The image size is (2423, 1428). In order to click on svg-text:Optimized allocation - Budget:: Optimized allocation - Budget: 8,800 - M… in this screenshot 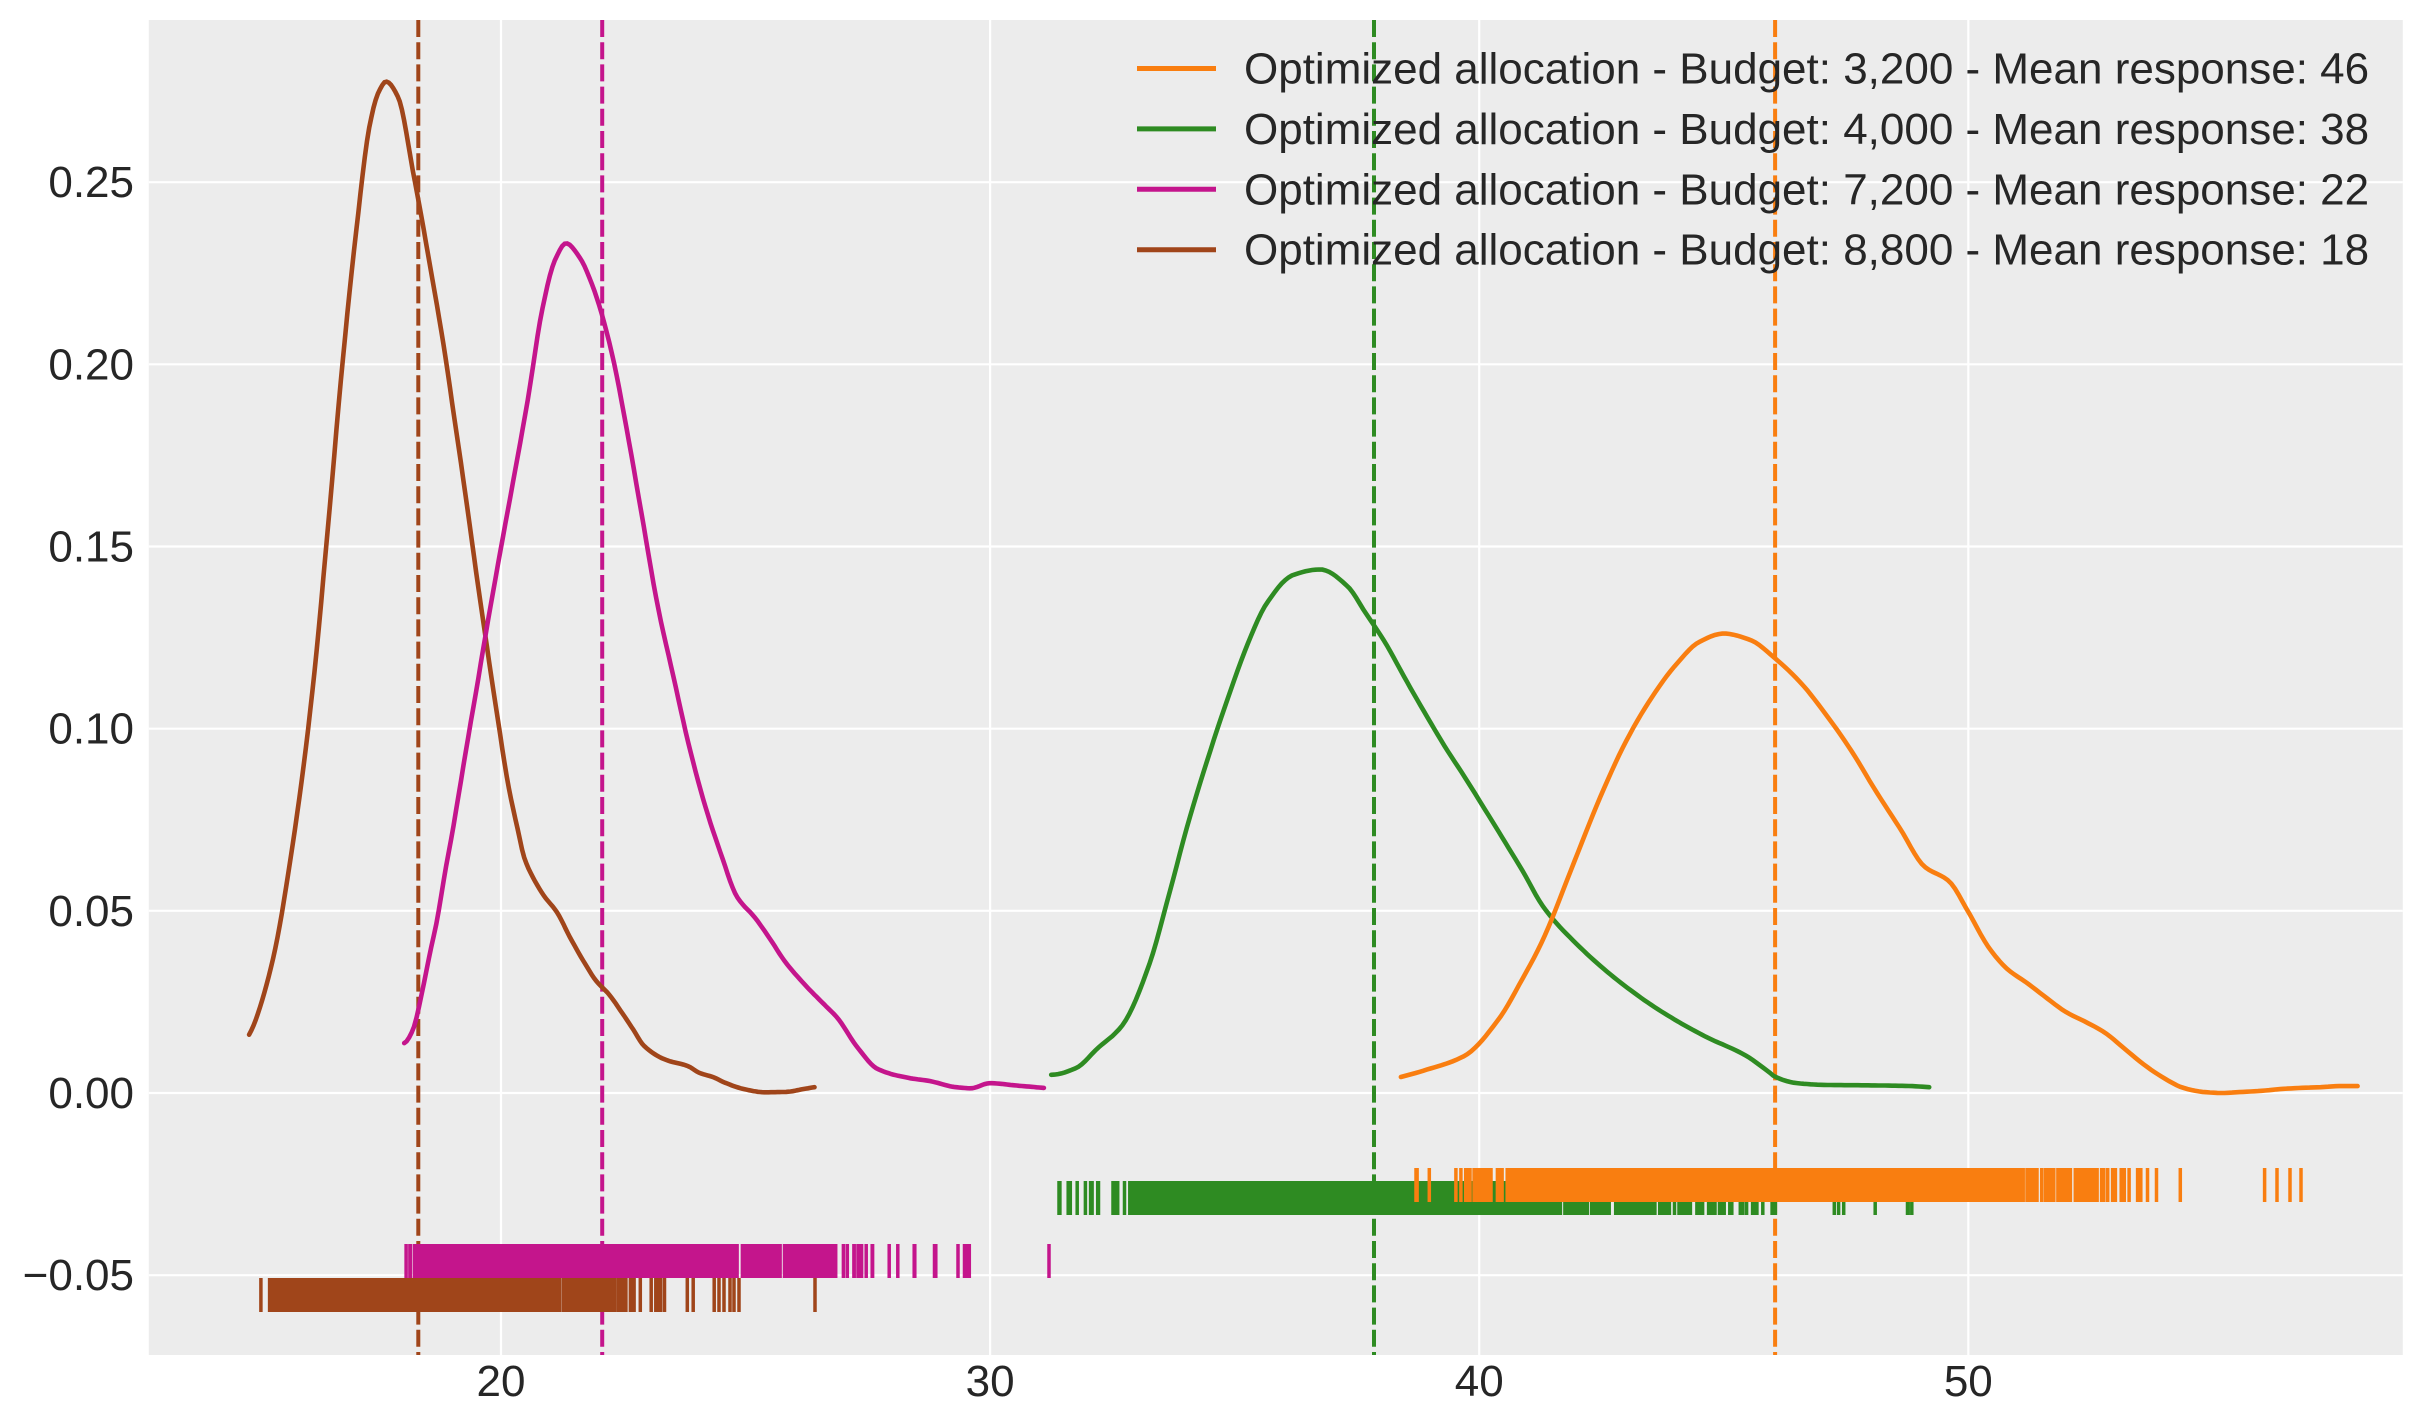, I will do `click(1806, 250)`.